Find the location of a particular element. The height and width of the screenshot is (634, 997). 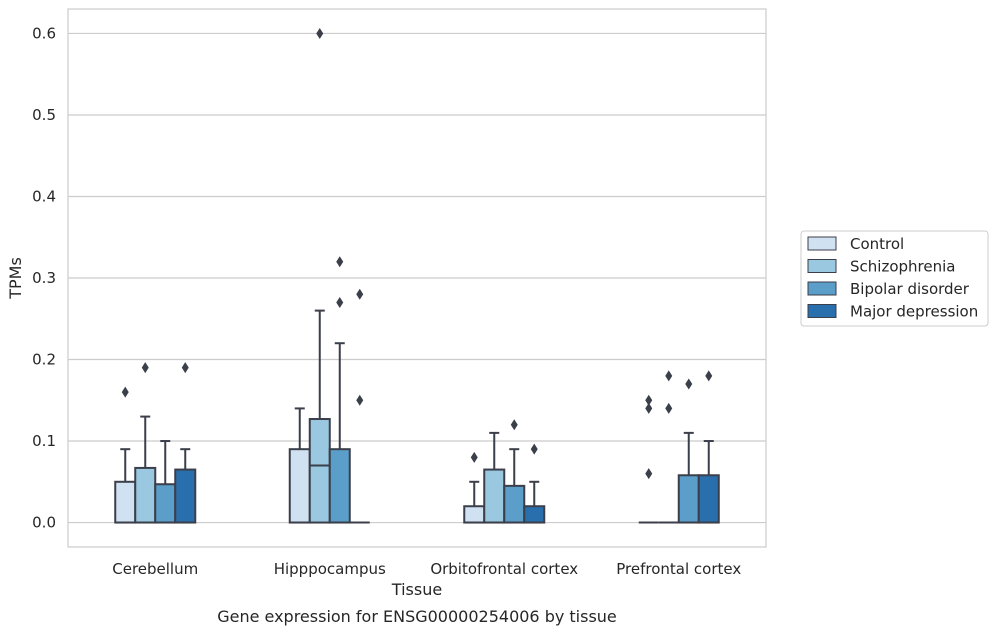

legend-label: Major depression is located at coordinates (914, 312).